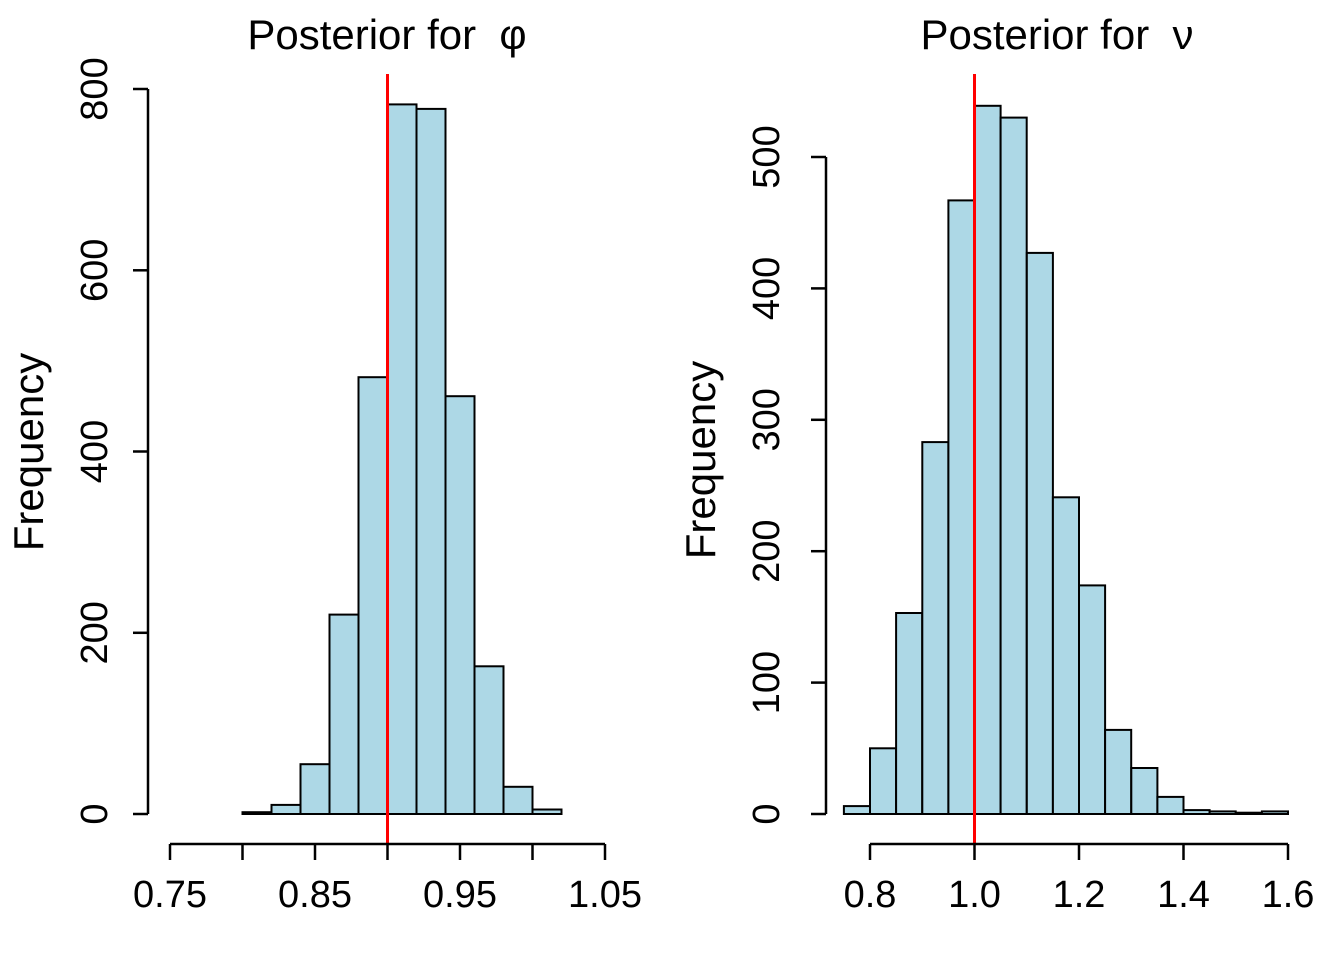 The image size is (1344, 960). Describe the element at coordinates (767, 156) in the screenshot. I see `y-tick-label: 500` at that location.